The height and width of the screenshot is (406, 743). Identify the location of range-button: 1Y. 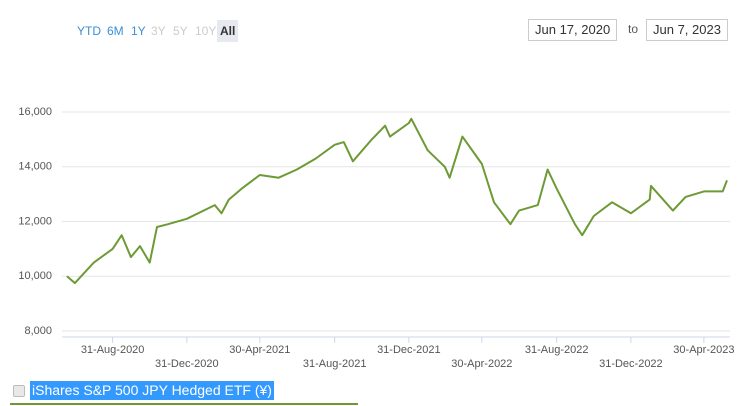
(138, 31).